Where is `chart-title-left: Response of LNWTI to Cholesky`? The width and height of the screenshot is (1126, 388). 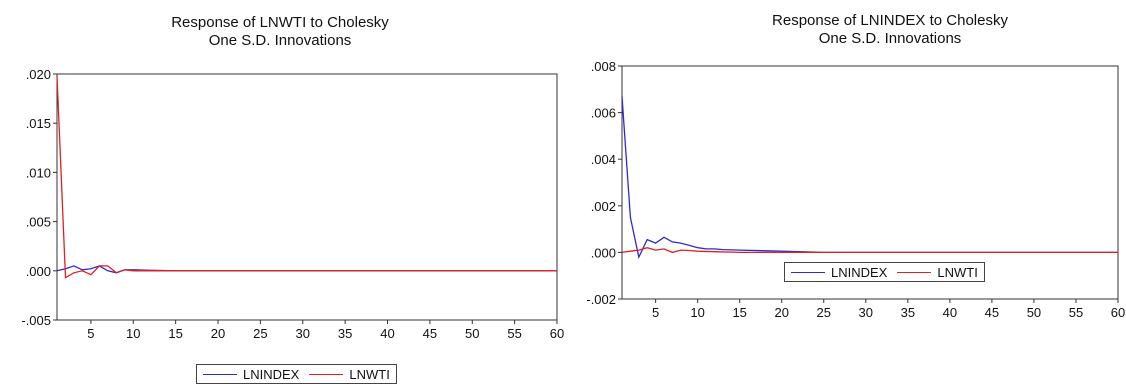 chart-title-left: Response of LNWTI to Cholesky is located at coordinates (280, 22).